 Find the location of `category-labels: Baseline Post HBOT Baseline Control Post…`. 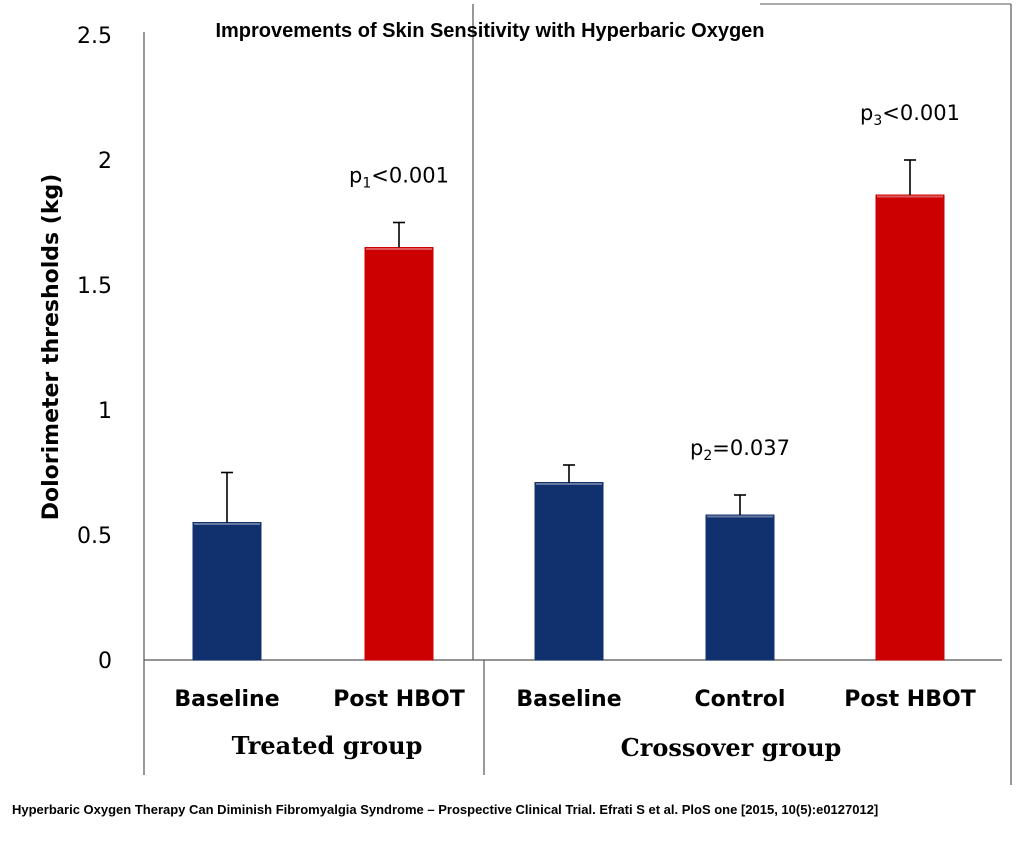

category-labels: Baseline Post HBOT Baseline Control Post… is located at coordinates (574, 699).